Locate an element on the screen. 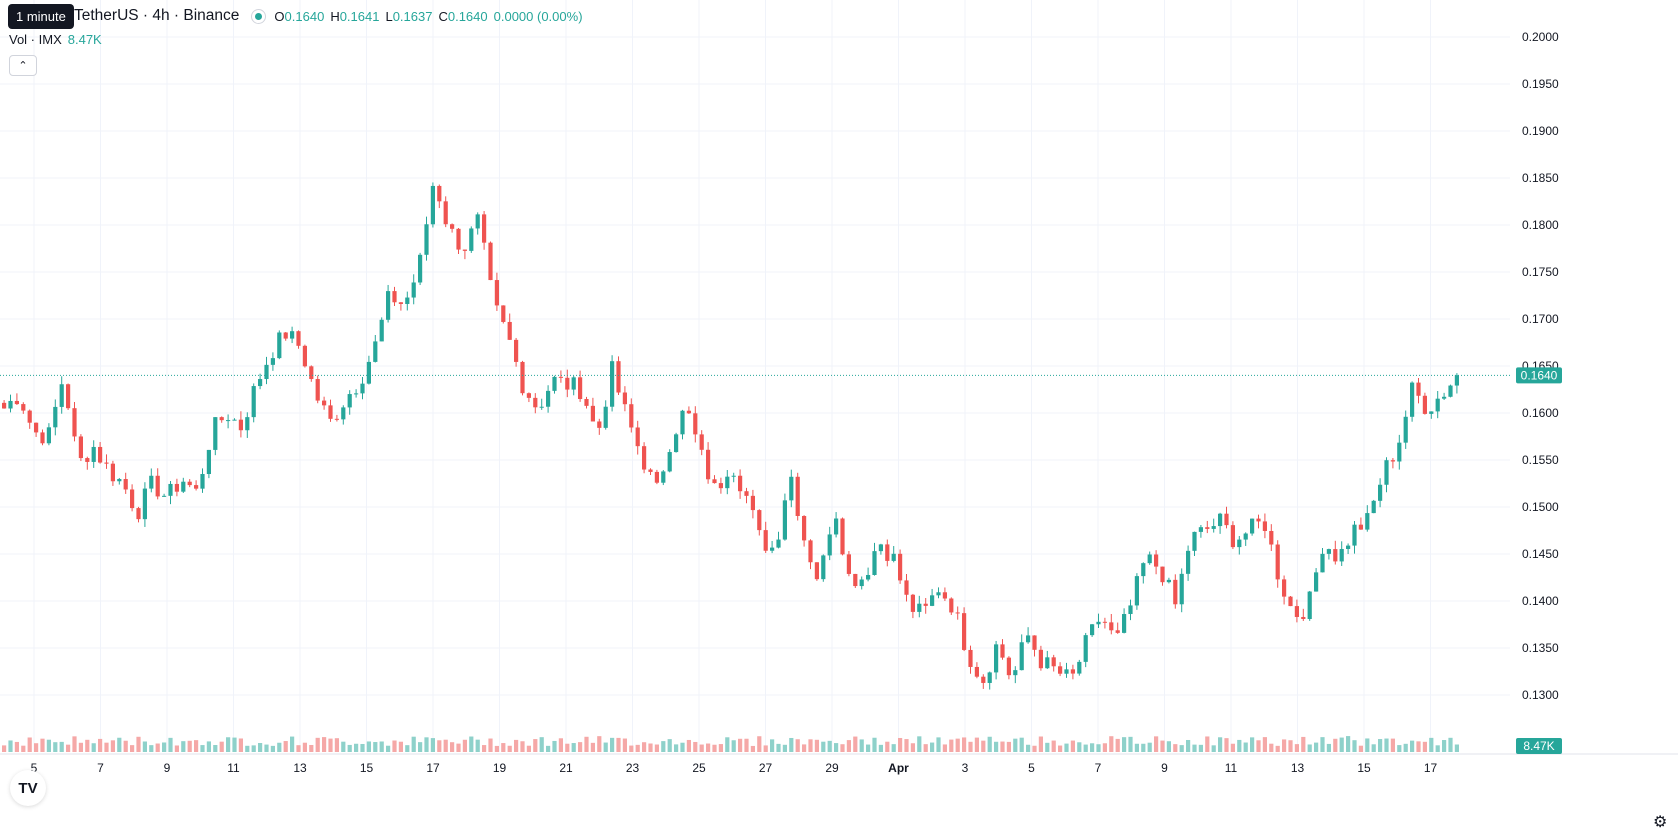  market-status-icon is located at coordinates (259, 16).